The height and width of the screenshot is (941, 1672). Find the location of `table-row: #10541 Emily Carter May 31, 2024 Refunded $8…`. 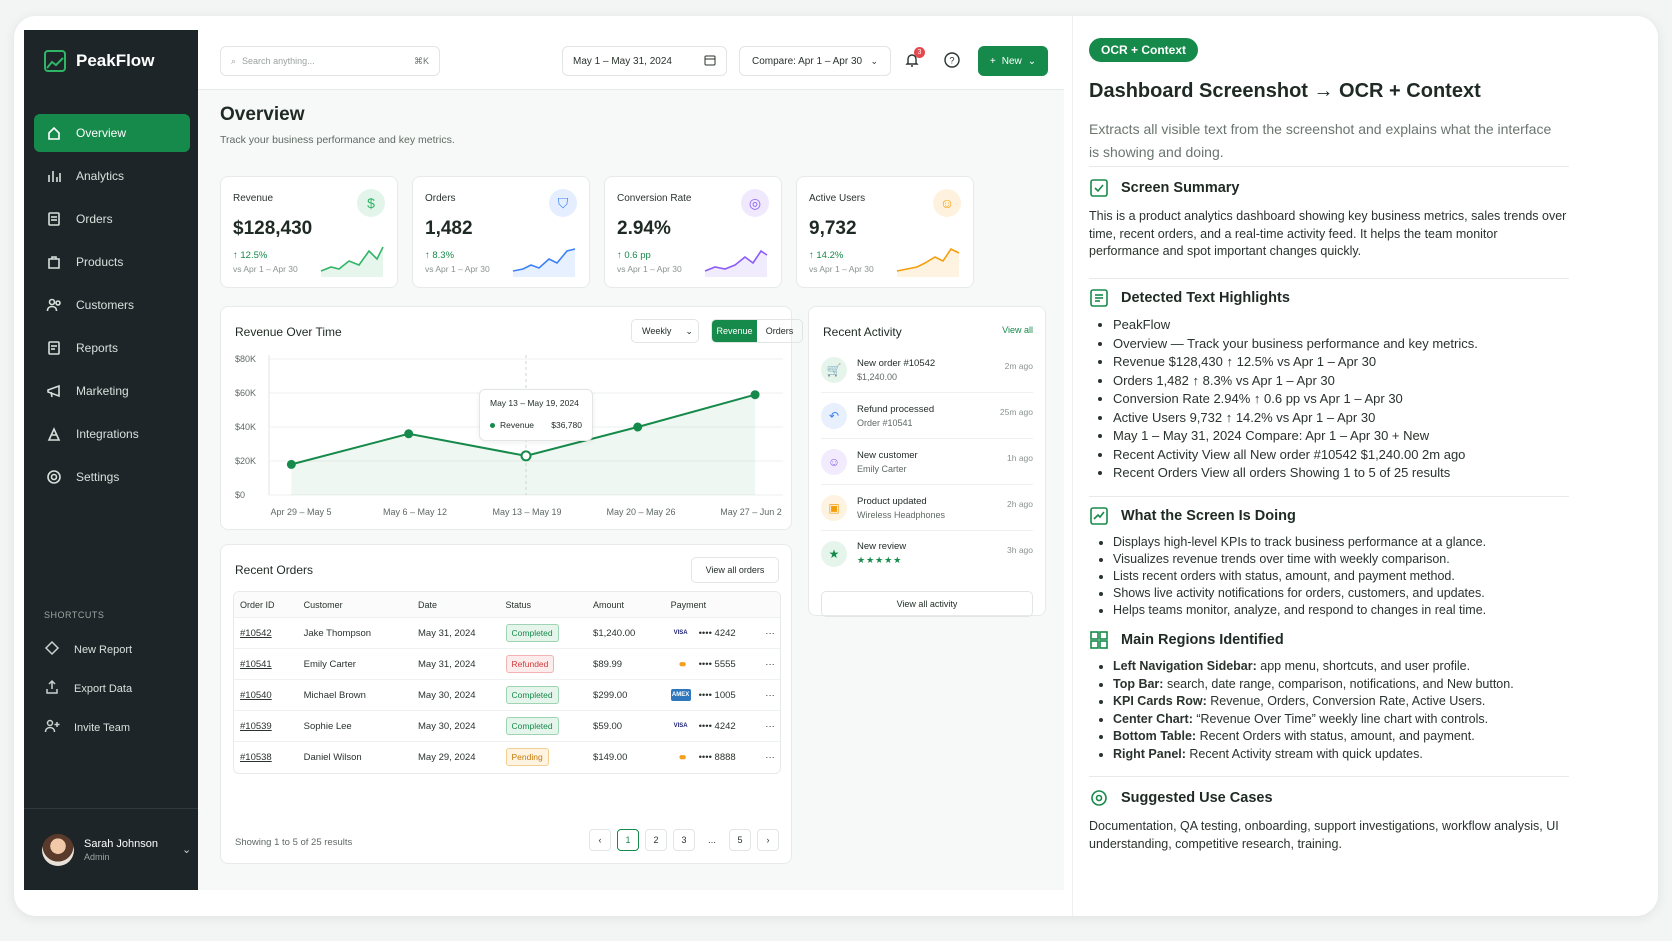

table-row: #10541 Emily Carter May 31, 2024 Refunded $8… is located at coordinates (507, 664).